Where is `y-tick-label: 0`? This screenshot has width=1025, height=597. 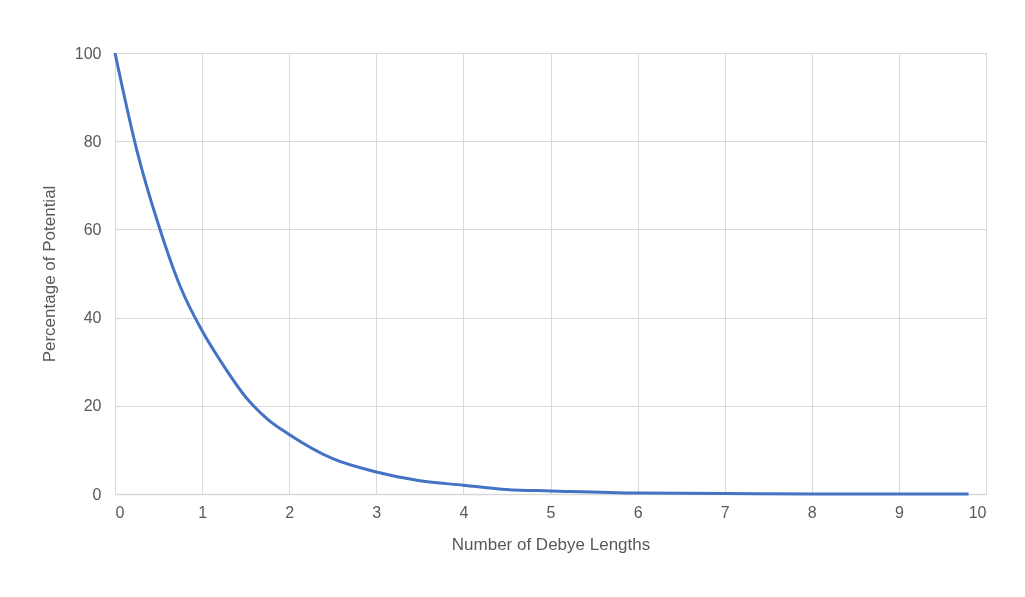
y-tick-label: 0 is located at coordinates (97, 494).